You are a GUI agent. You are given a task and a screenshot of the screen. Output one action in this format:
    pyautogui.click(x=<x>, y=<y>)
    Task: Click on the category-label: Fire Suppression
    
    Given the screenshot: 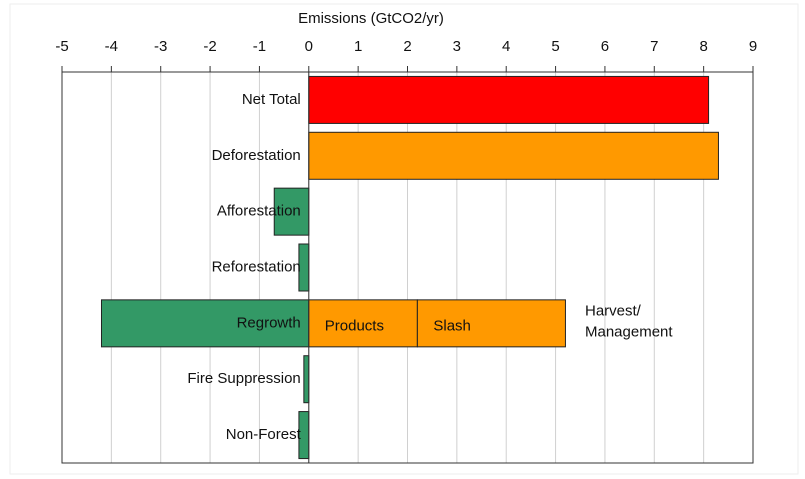 What is the action you would take?
    pyautogui.click(x=243, y=378)
    